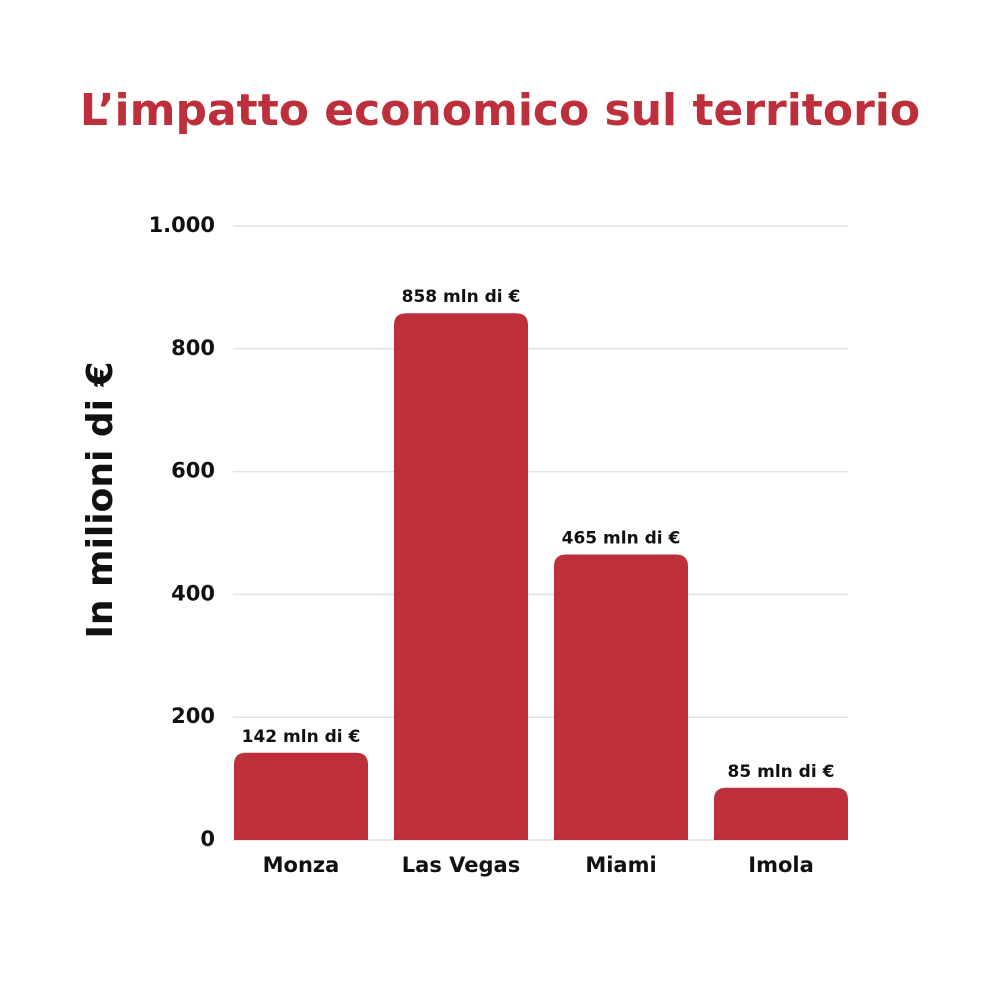 This screenshot has width=1000, height=1000. What do you see at coordinates (207, 839) in the screenshot?
I see `y-tick-label: 0` at bounding box center [207, 839].